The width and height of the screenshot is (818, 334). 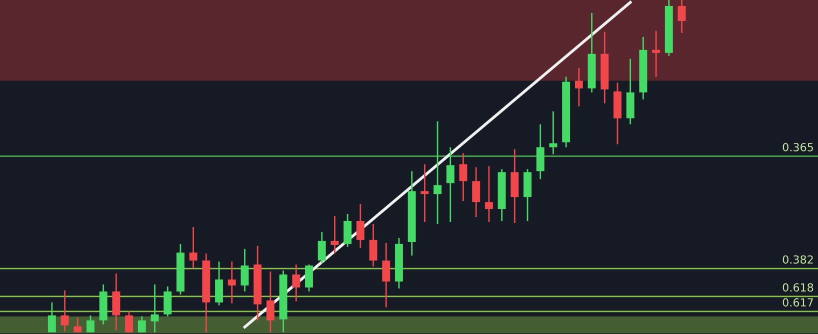 I want to click on annotation: 0.365, so click(x=797, y=147).